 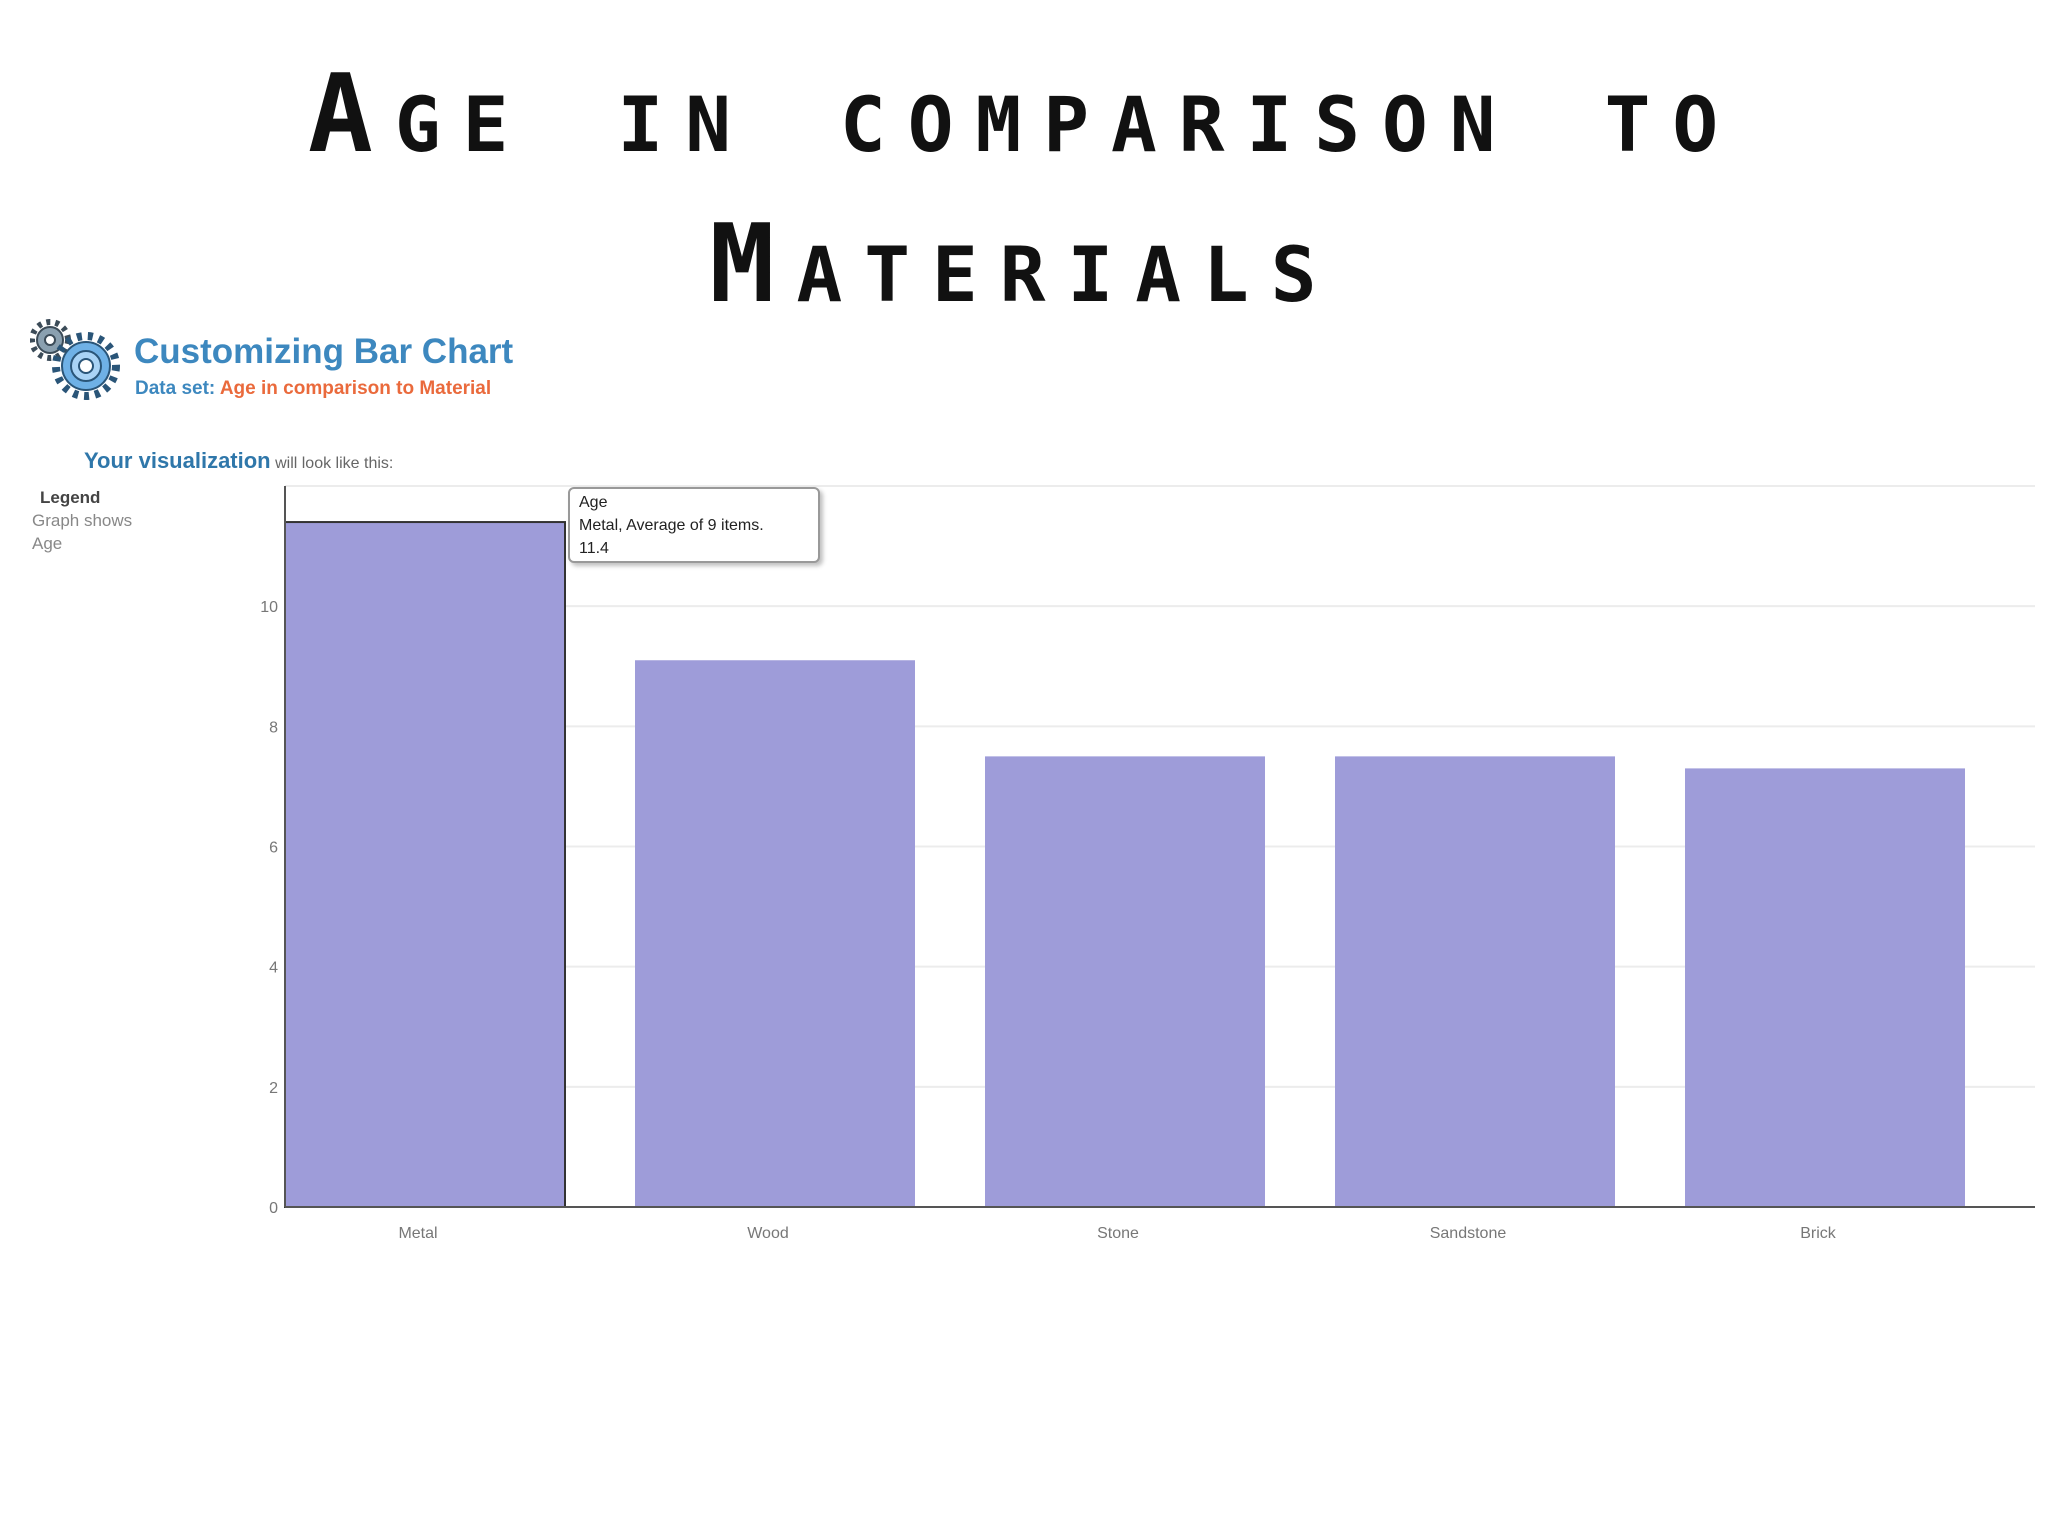 I want to click on legend-line-1: Graph shows, so click(x=82, y=520).